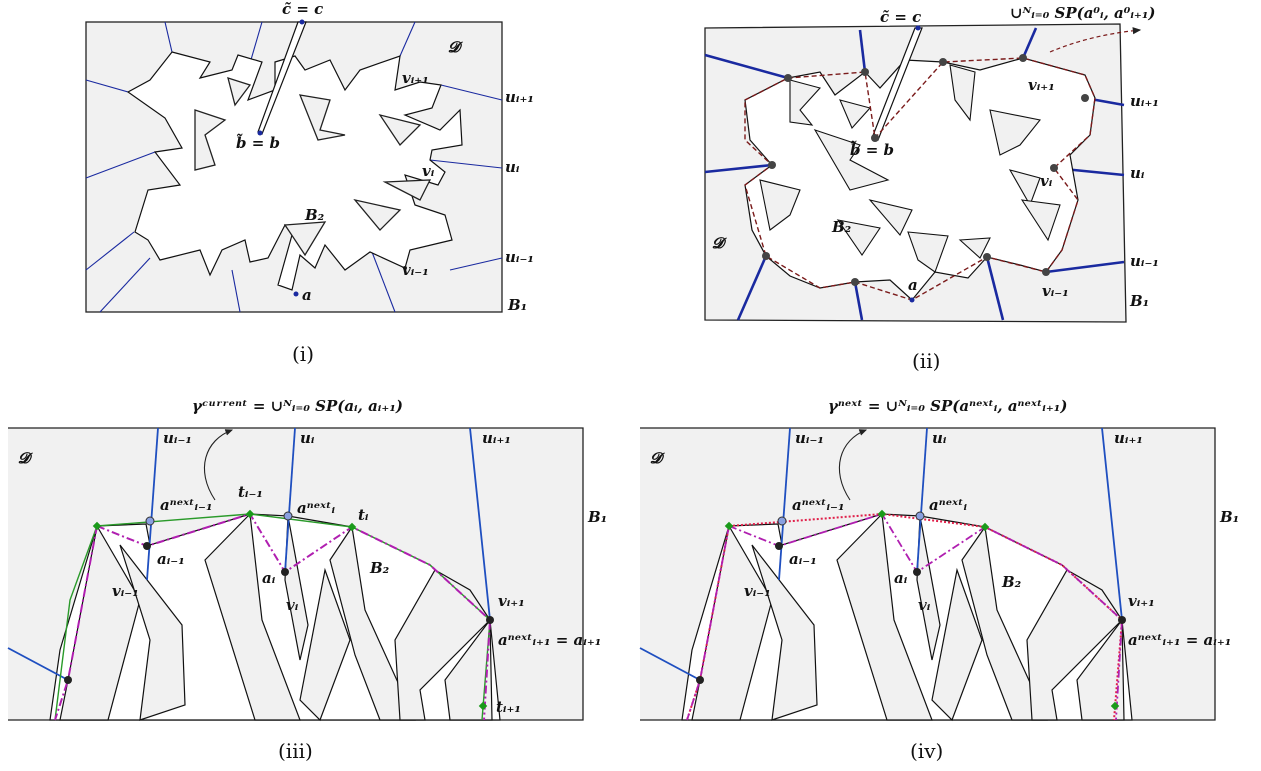  Describe the element at coordinates (1095, 40) in the screenshot. I see `union-arrow` at that location.